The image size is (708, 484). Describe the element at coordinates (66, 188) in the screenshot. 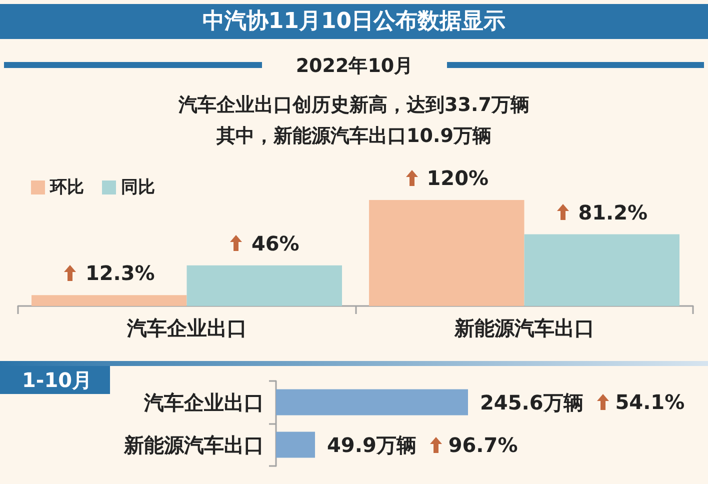

I see `legend-label: 环比` at that location.